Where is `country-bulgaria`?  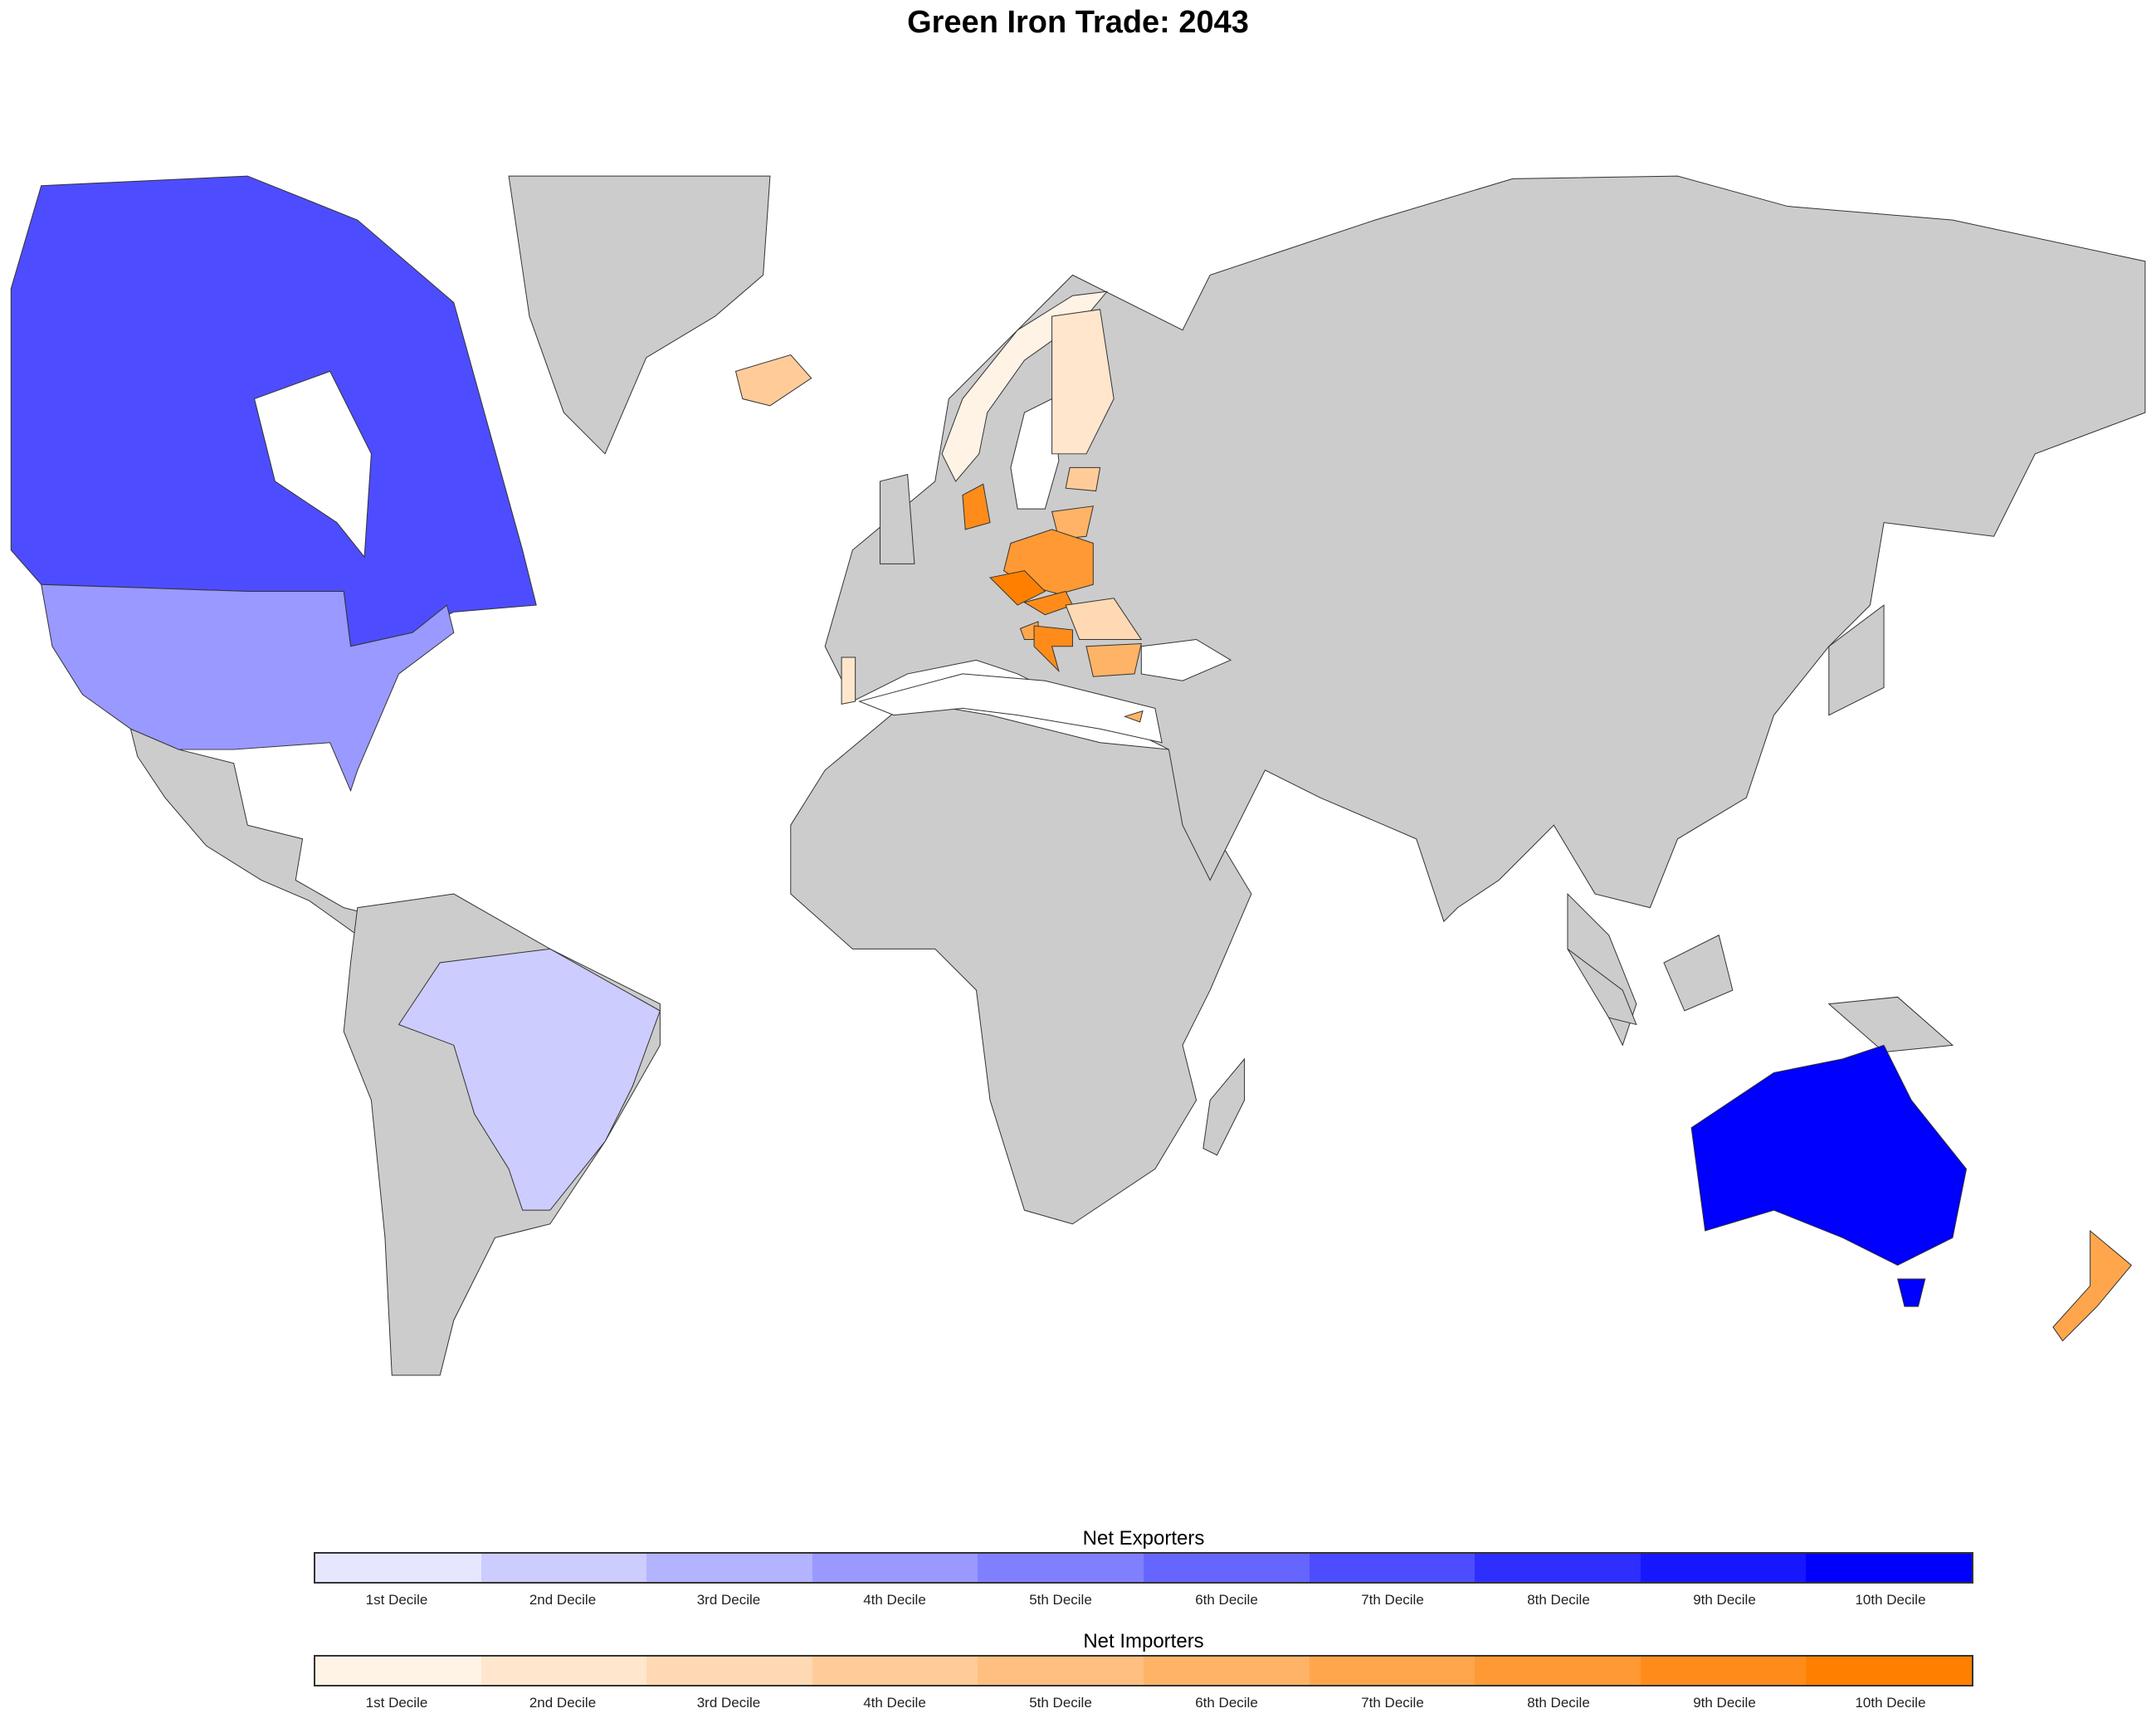 country-bulgaria is located at coordinates (1113, 659).